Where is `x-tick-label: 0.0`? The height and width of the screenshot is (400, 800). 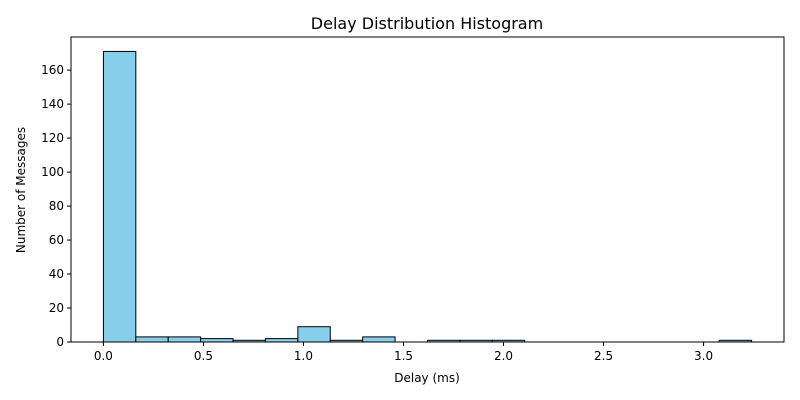
x-tick-label: 0.0 is located at coordinates (103, 356).